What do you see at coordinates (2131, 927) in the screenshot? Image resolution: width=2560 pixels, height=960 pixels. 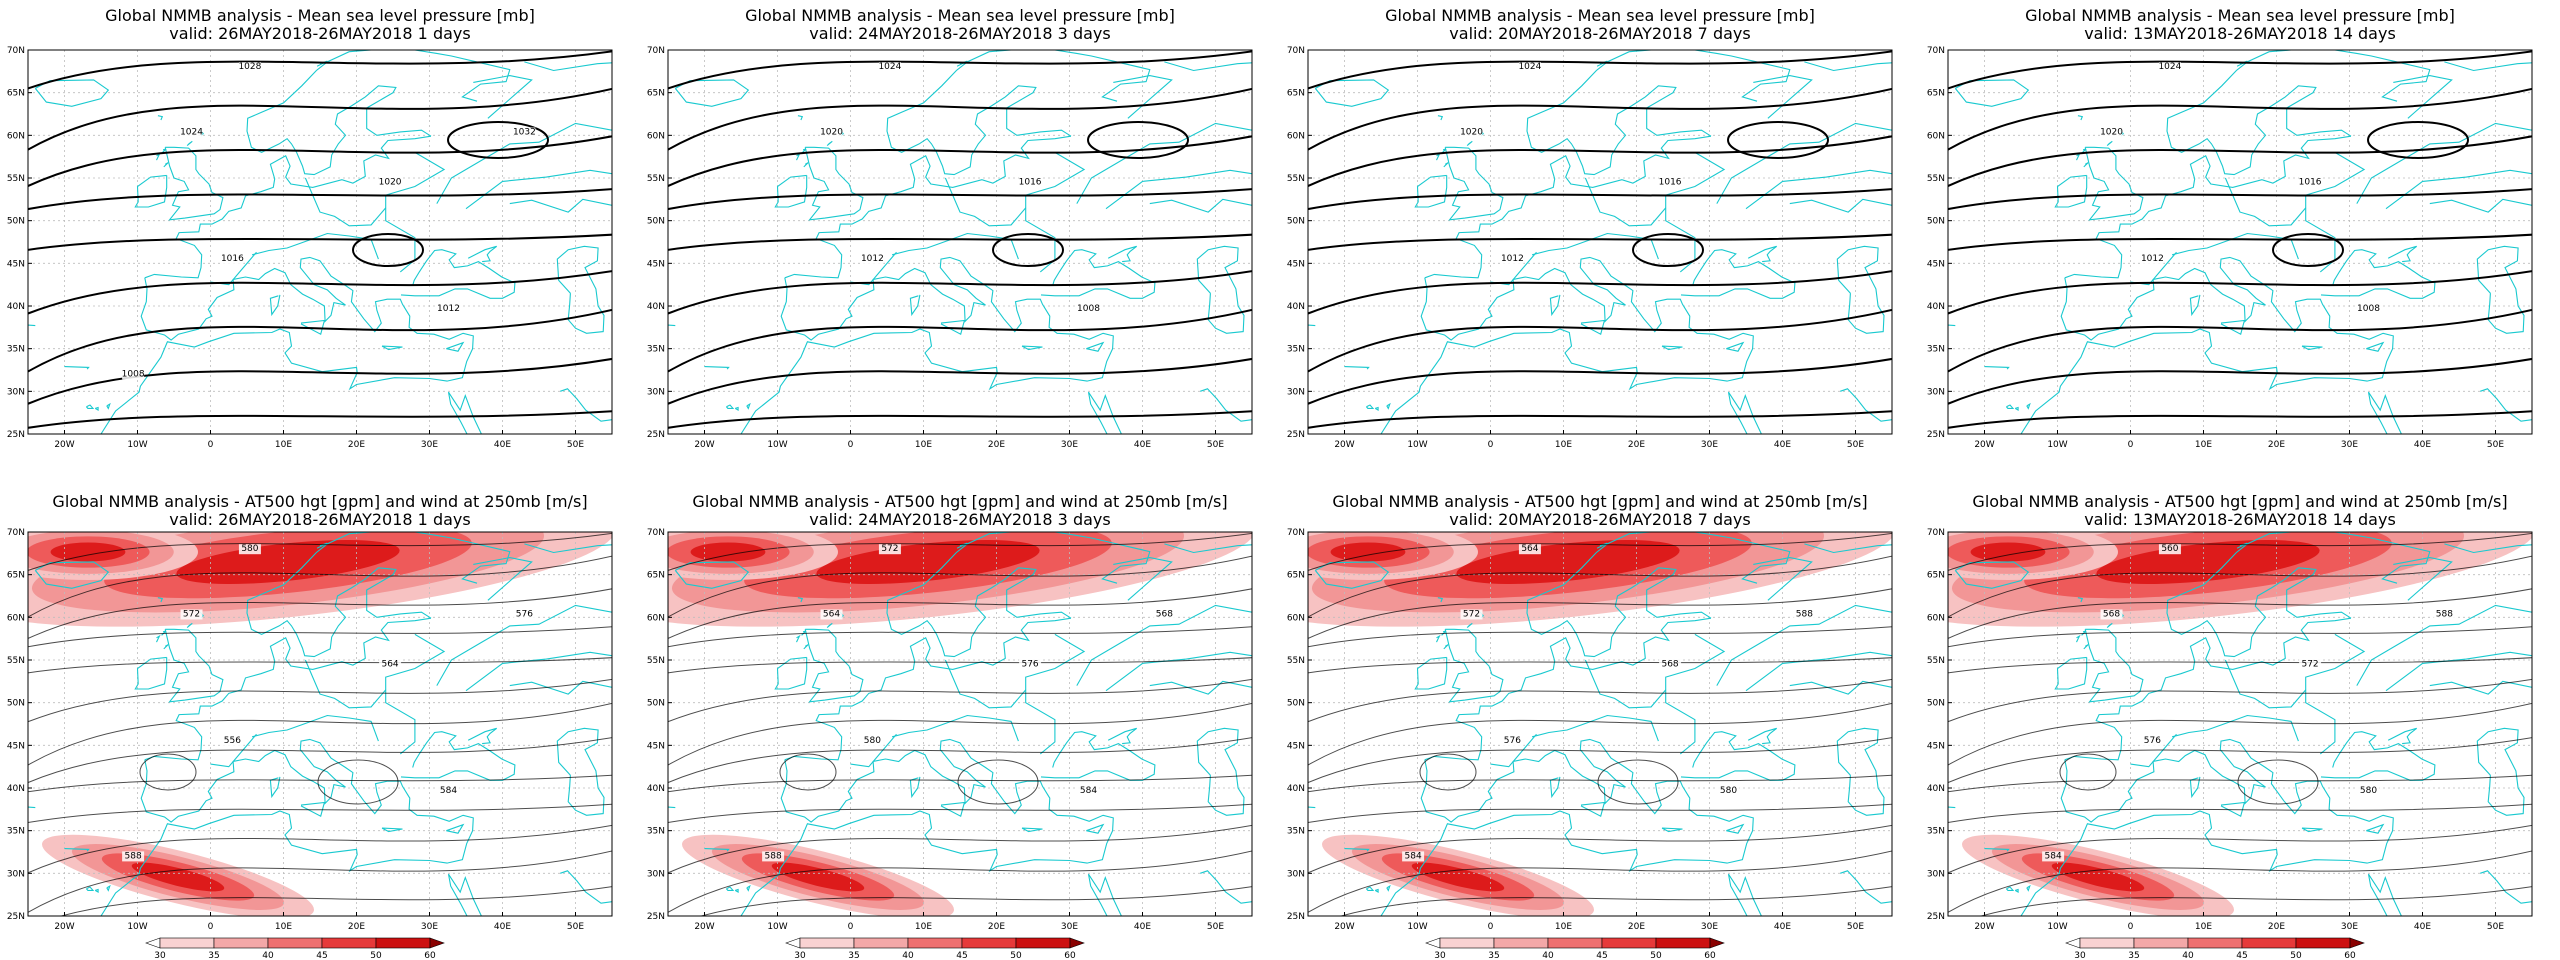 I see `lon-tick-label: 0` at bounding box center [2131, 927].